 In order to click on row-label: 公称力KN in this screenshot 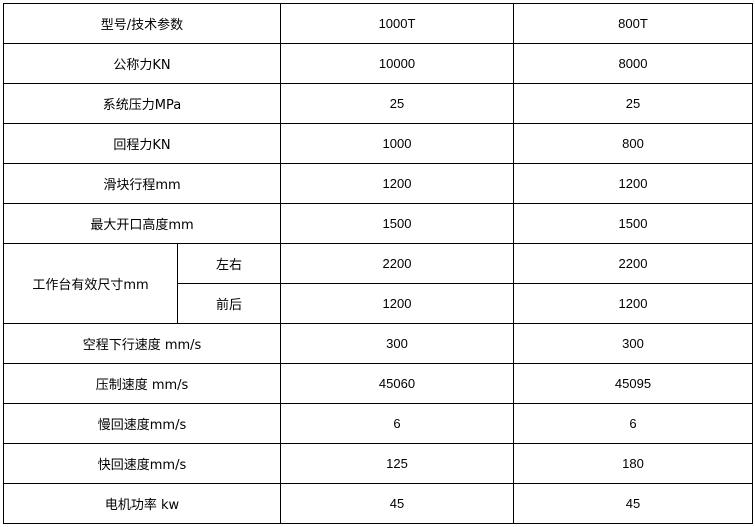, I will do `click(142, 63)`.